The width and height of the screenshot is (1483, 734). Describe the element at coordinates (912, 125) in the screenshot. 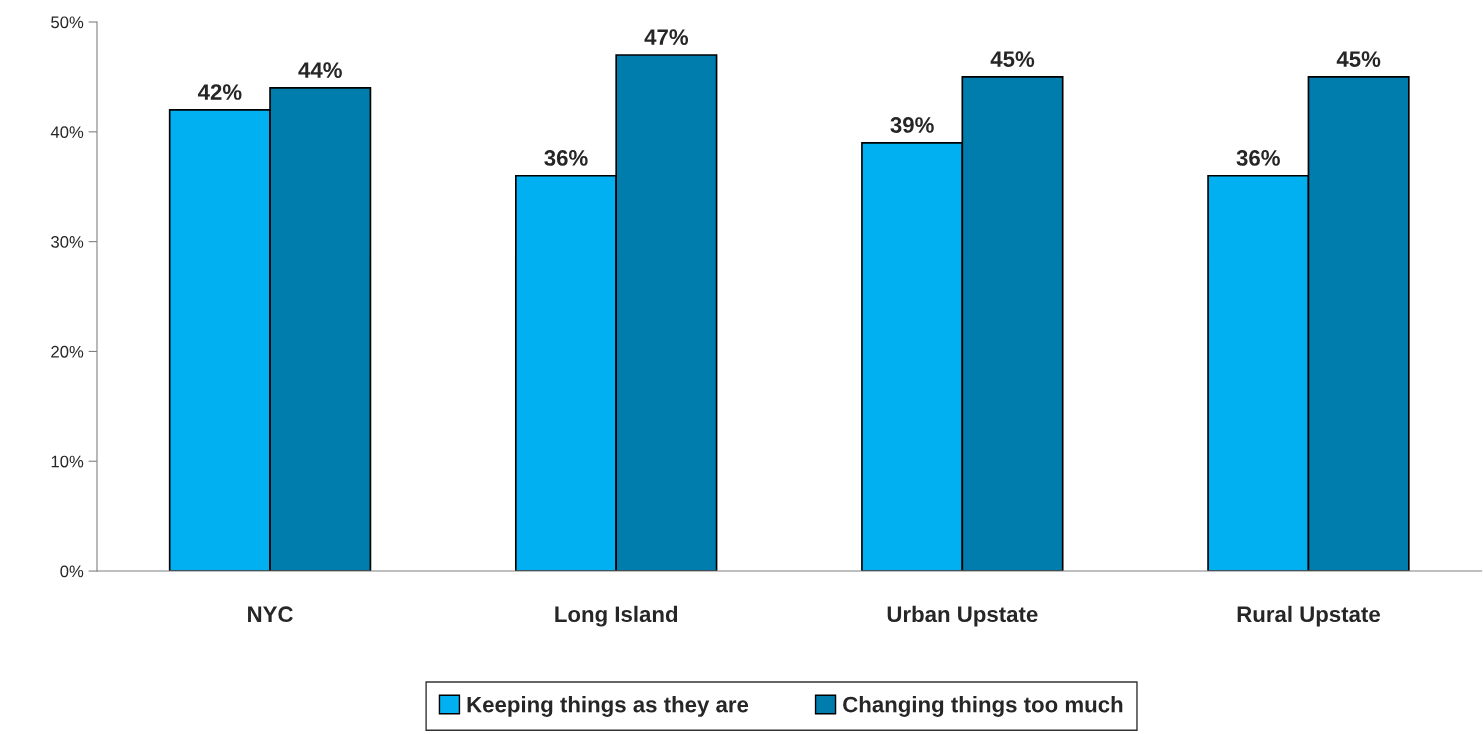

I see `data-label: 39%` at that location.